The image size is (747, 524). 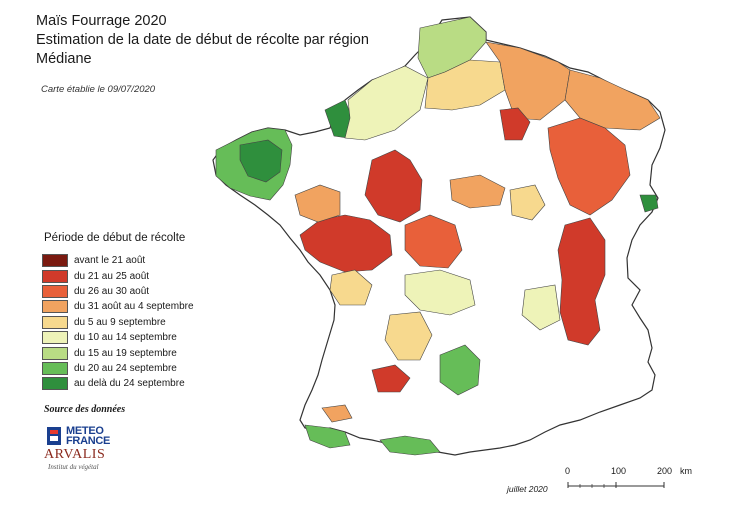 I want to click on region-limousin-light, so click(x=440, y=292).